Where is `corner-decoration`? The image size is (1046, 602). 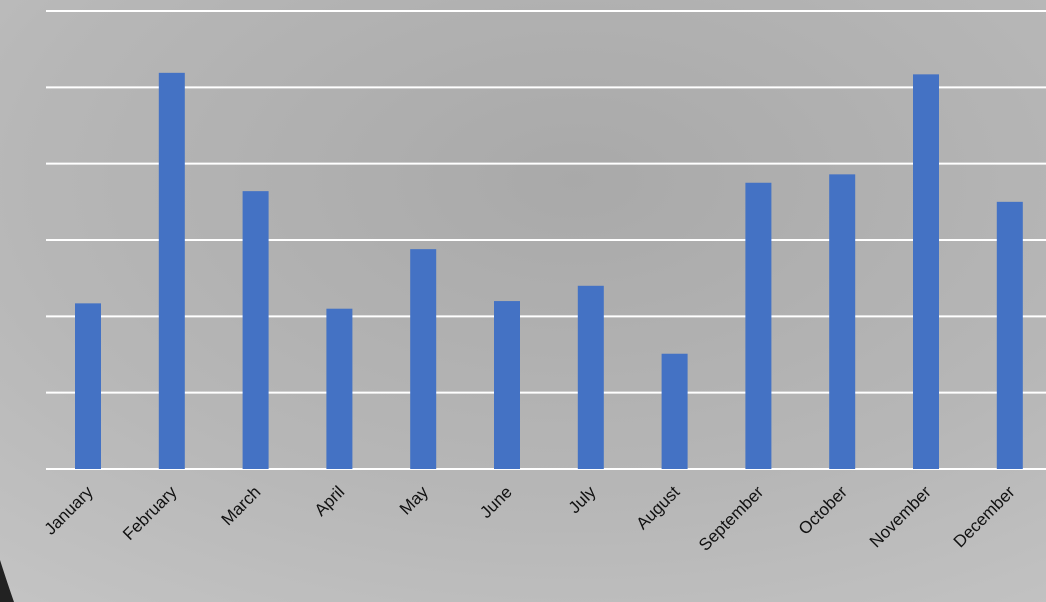 corner-decoration is located at coordinates (7, 581).